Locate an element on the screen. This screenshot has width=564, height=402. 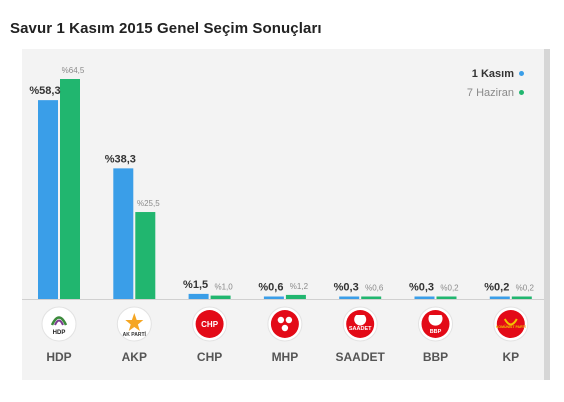
data-label-kp-1-kasim: %0,2 is located at coordinates (496, 288).